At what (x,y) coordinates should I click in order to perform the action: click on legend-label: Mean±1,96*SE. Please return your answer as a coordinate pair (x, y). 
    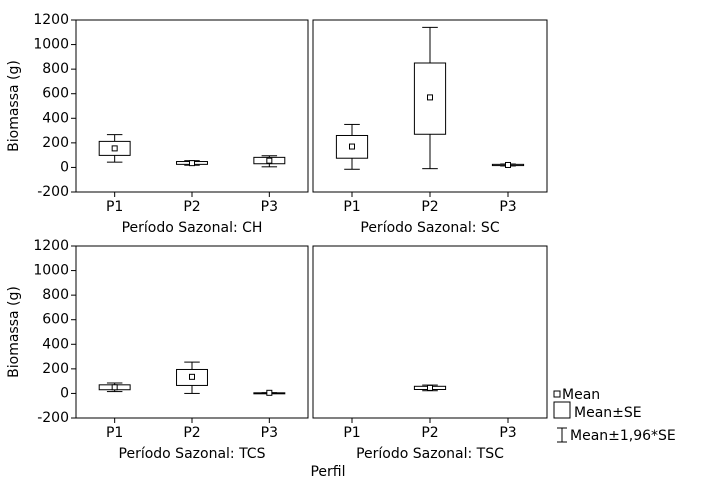
    Looking at the image, I should click on (623, 436).